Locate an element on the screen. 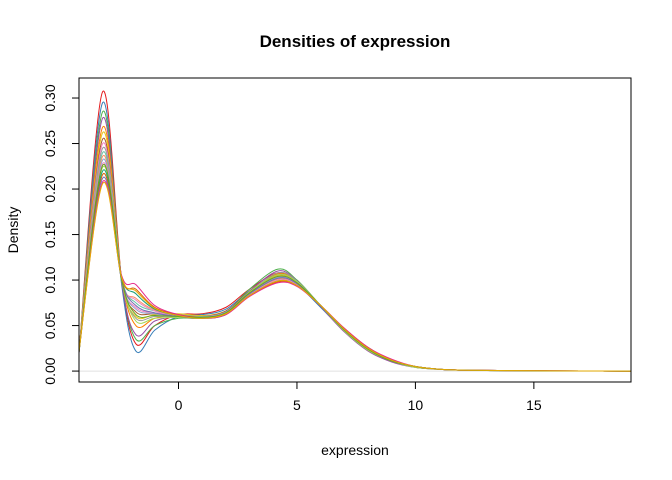  chart-title: Densities of expression is located at coordinates (355, 41).